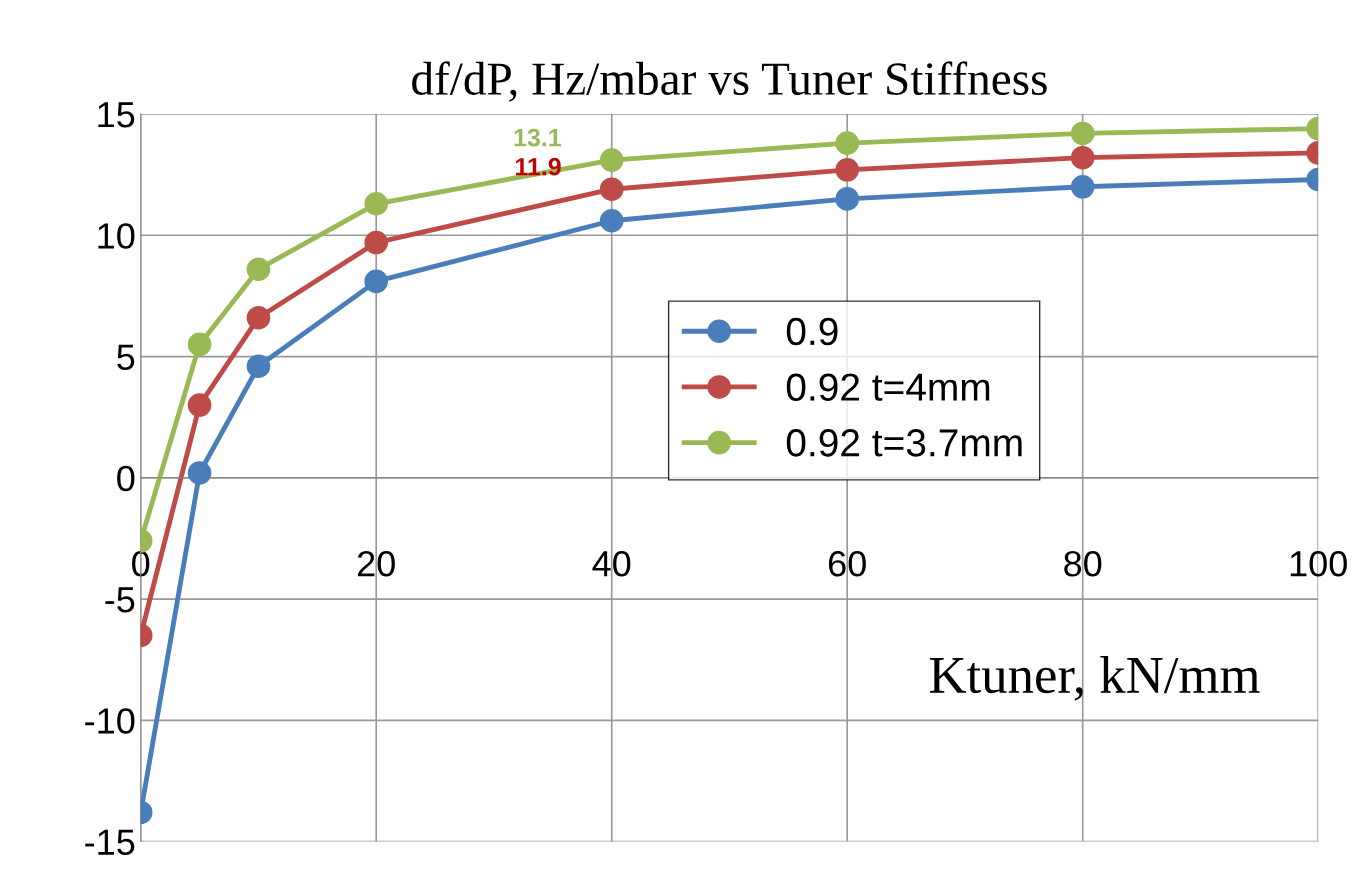 This screenshot has width=1366, height=884. What do you see at coordinates (110, 721) in the screenshot?
I see `y-tick-label: -10` at bounding box center [110, 721].